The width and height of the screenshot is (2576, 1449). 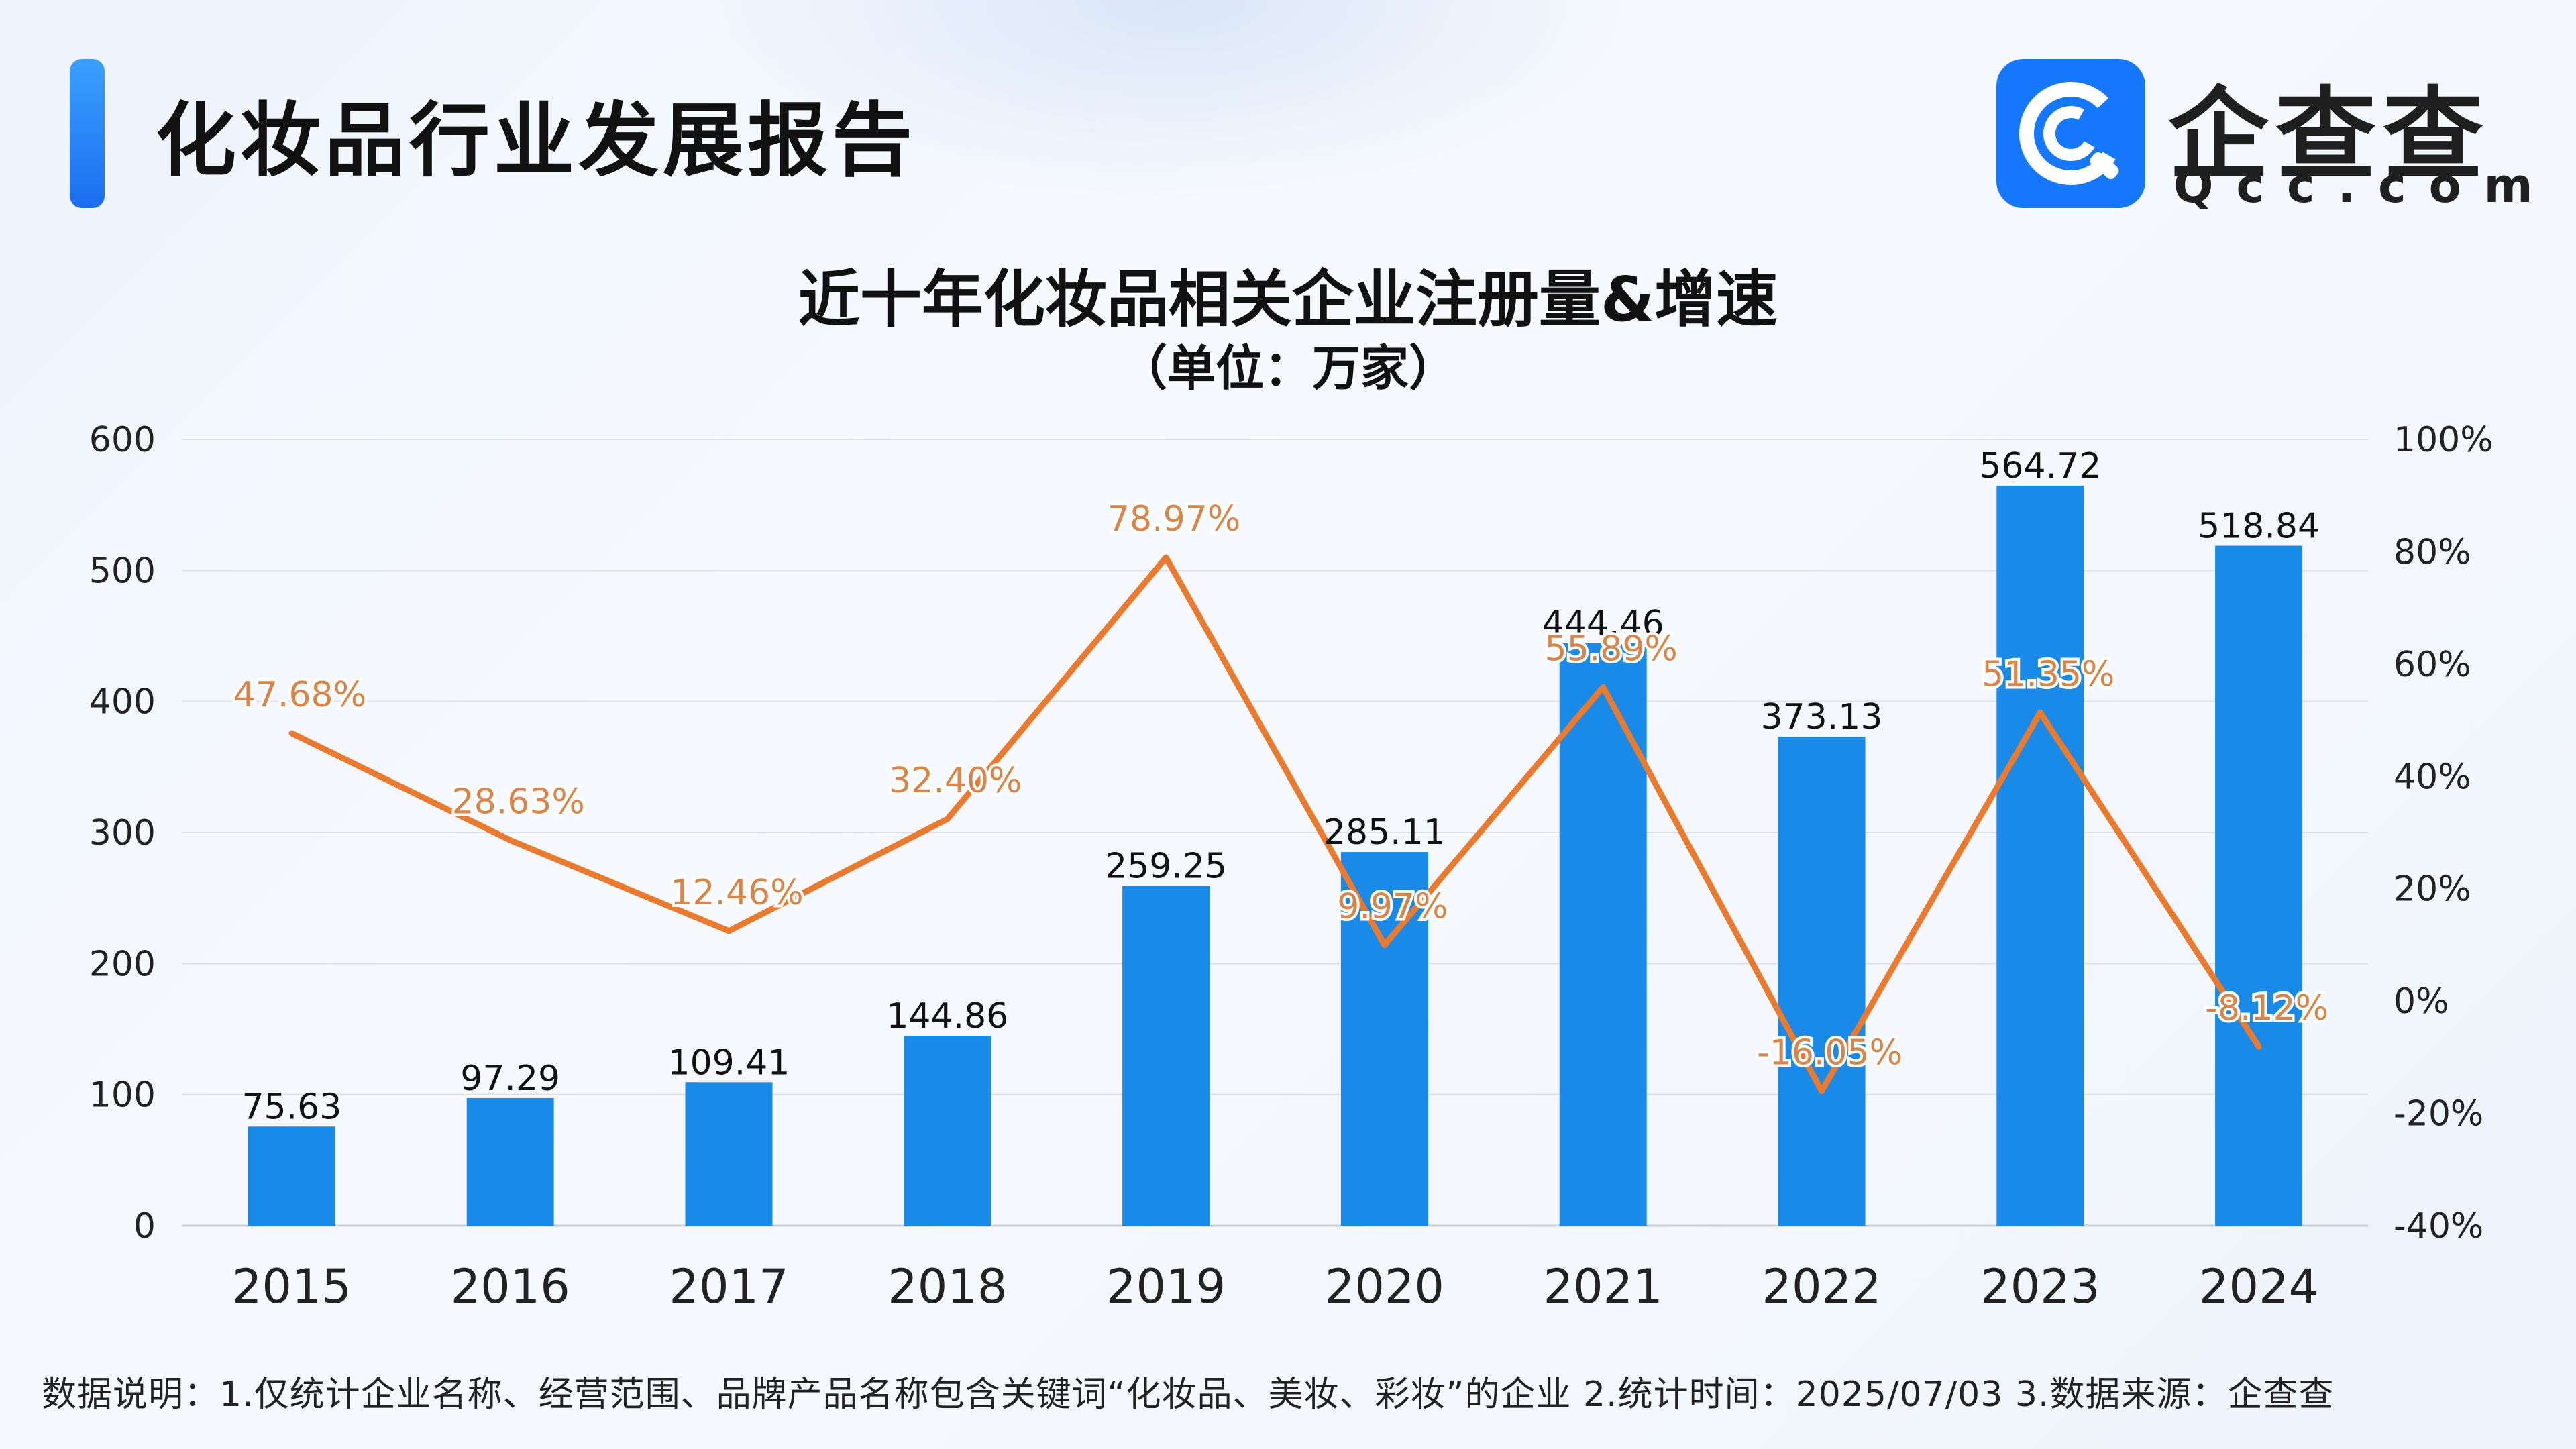 What do you see at coordinates (2432, 665) in the screenshot?
I see `right-axis-tick-label: 60%` at bounding box center [2432, 665].